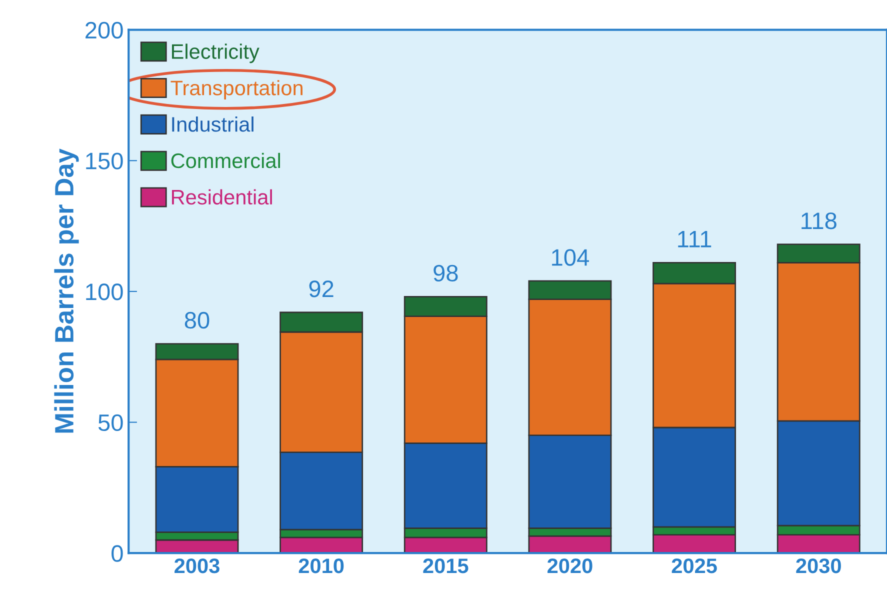 The image size is (887, 596). What do you see at coordinates (225, 160) in the screenshot?
I see `legend-label: Commercial` at bounding box center [225, 160].